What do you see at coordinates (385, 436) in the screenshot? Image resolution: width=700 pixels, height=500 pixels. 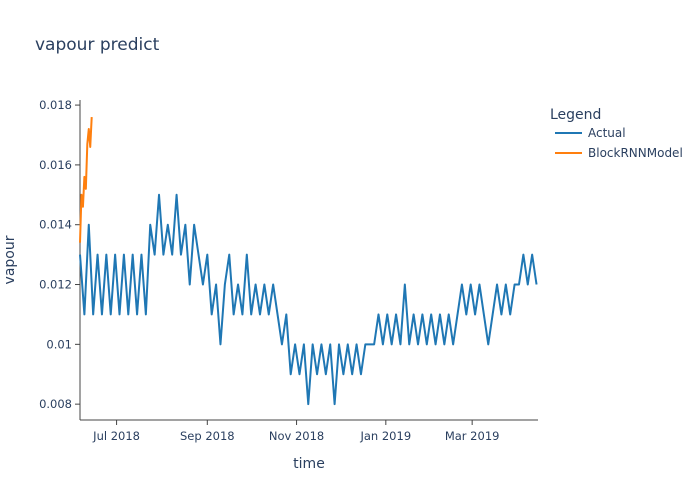 I see `x-tick-label: Jan 2019` at bounding box center [385, 436].